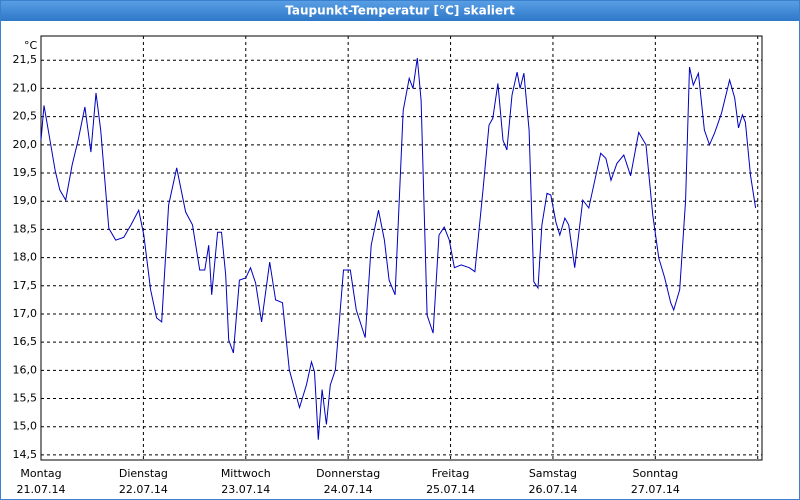  Describe the element at coordinates (25, 200) in the screenshot. I see `y-tick-label: 19,0` at that location.